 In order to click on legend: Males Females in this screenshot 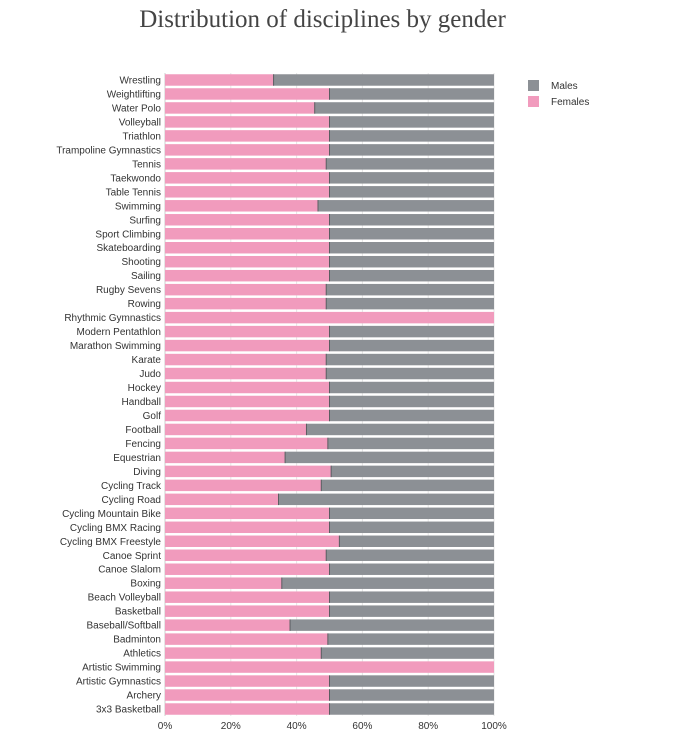, I will do `click(558, 94)`.